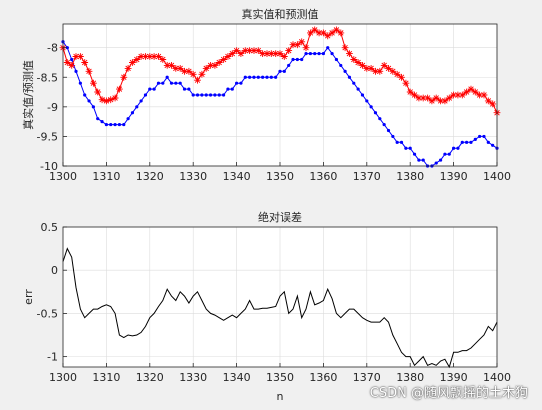 This screenshot has height=410, width=542. What do you see at coordinates (280, 217) in the screenshot?
I see `bottom-chart-title: 绝对误差` at bounding box center [280, 217].